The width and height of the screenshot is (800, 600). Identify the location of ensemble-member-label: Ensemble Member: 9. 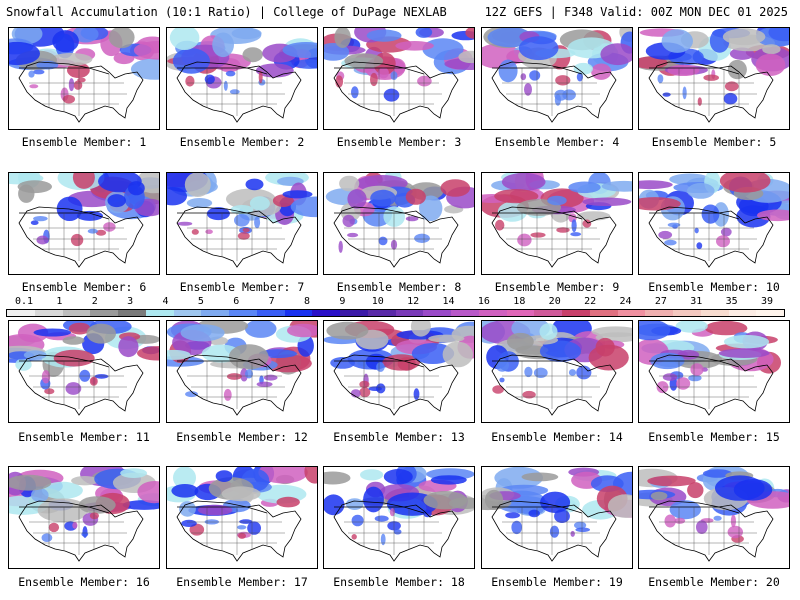
(557, 287).